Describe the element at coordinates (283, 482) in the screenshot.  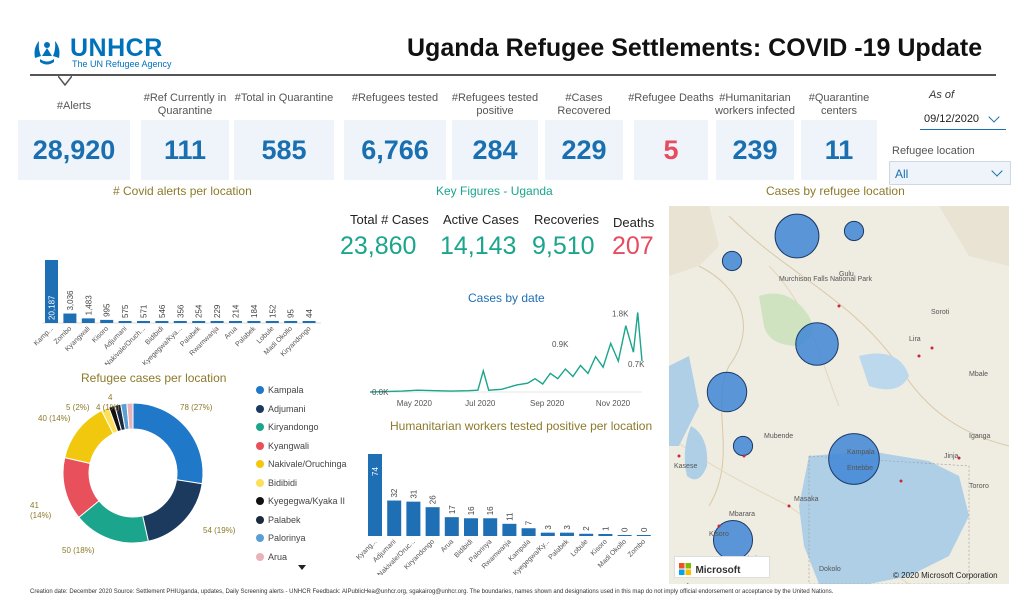
I see `legend-label: Bidibidi` at that location.